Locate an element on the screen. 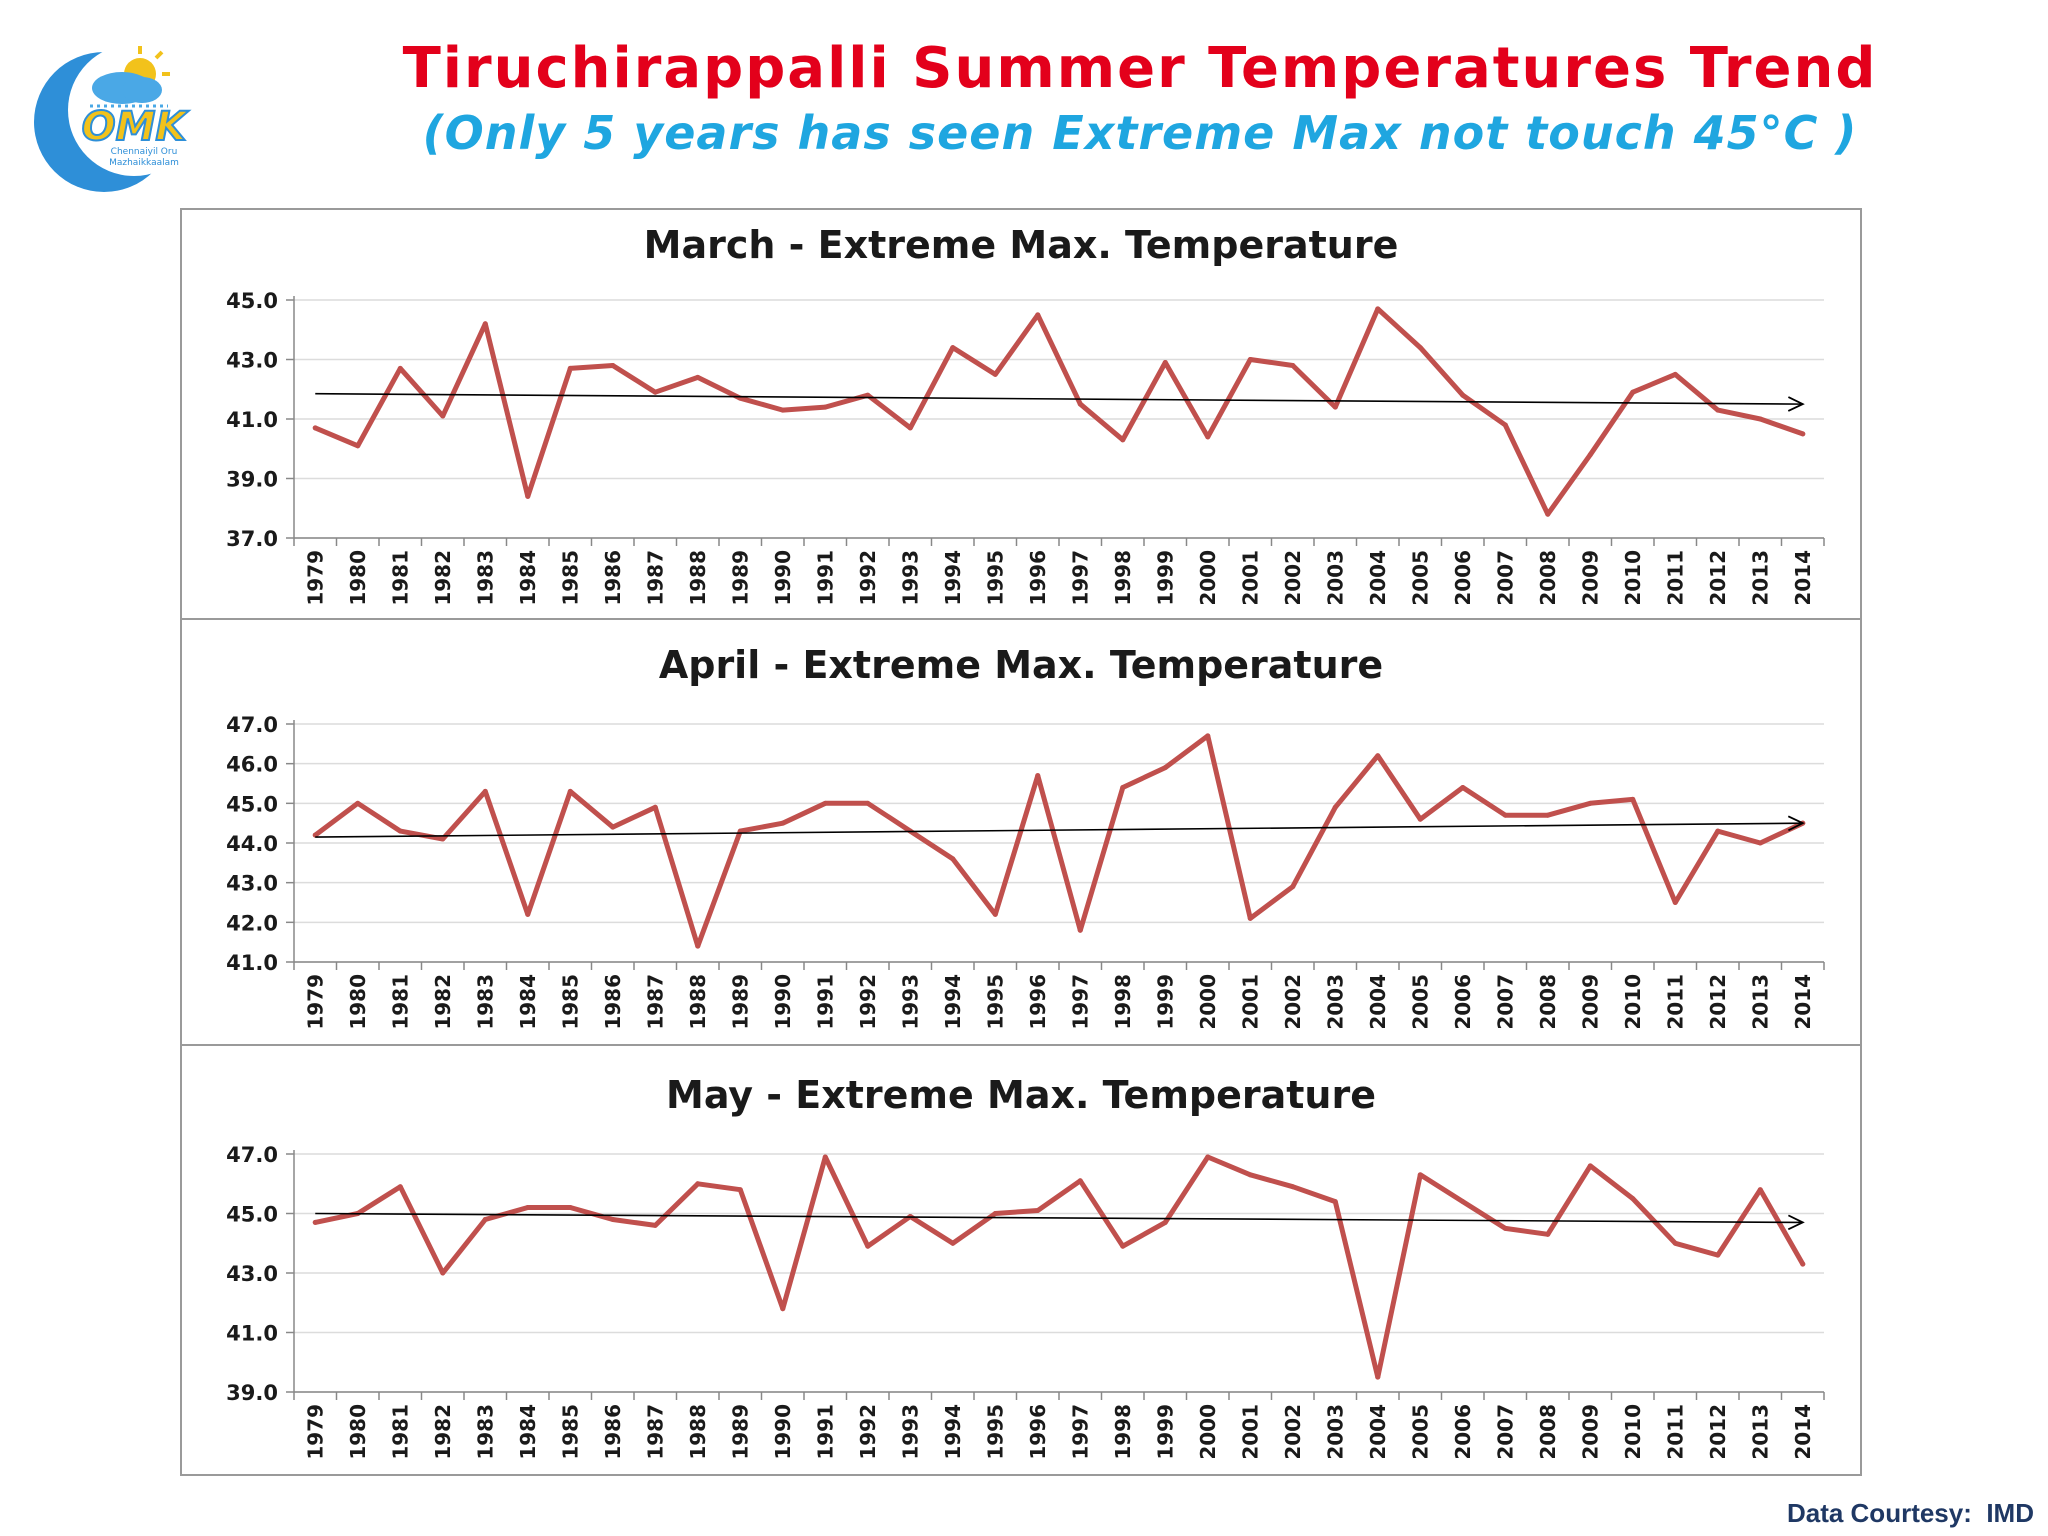  svg-text: Chennaiyil Oru is located at coordinates (144, 152).